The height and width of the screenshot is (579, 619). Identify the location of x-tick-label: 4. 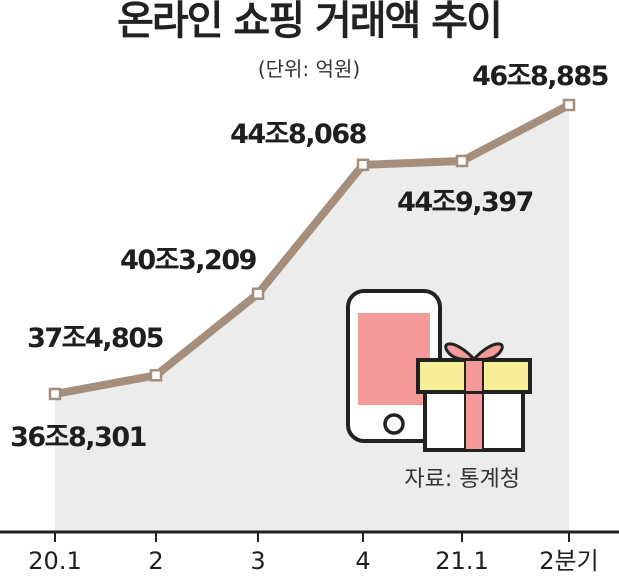
(362, 561).